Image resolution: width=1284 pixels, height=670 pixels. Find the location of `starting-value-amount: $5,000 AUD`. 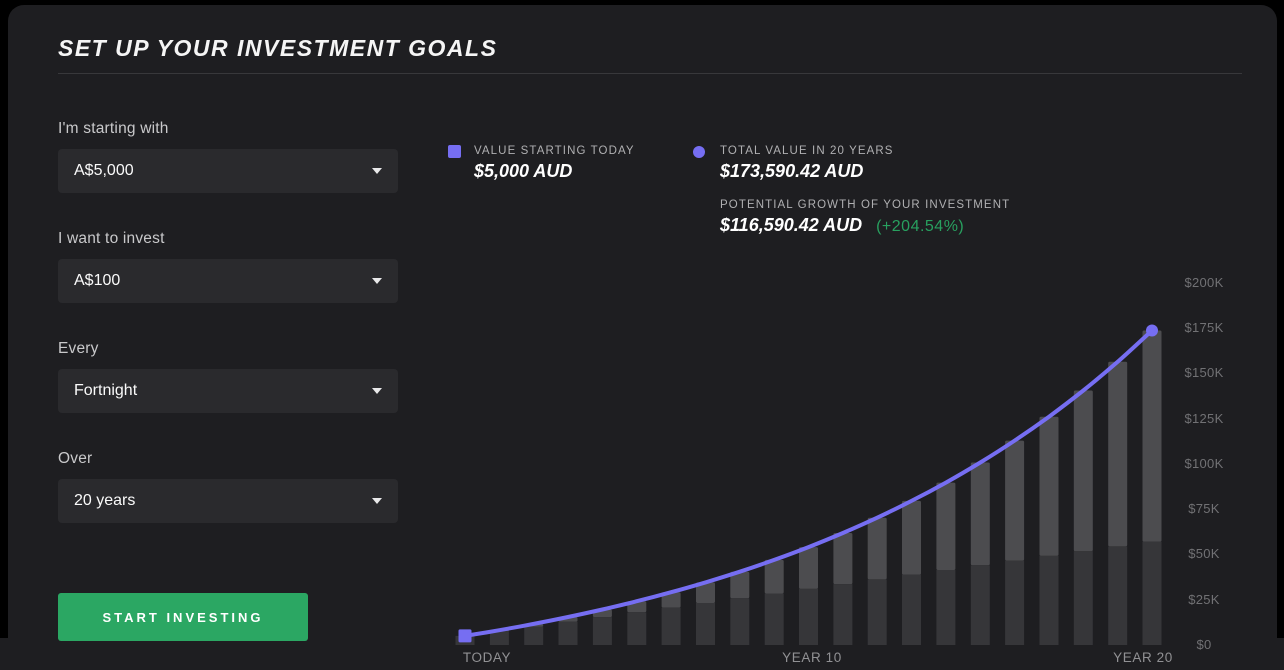

starting-value-amount: $5,000 AUD is located at coordinates (523, 171).